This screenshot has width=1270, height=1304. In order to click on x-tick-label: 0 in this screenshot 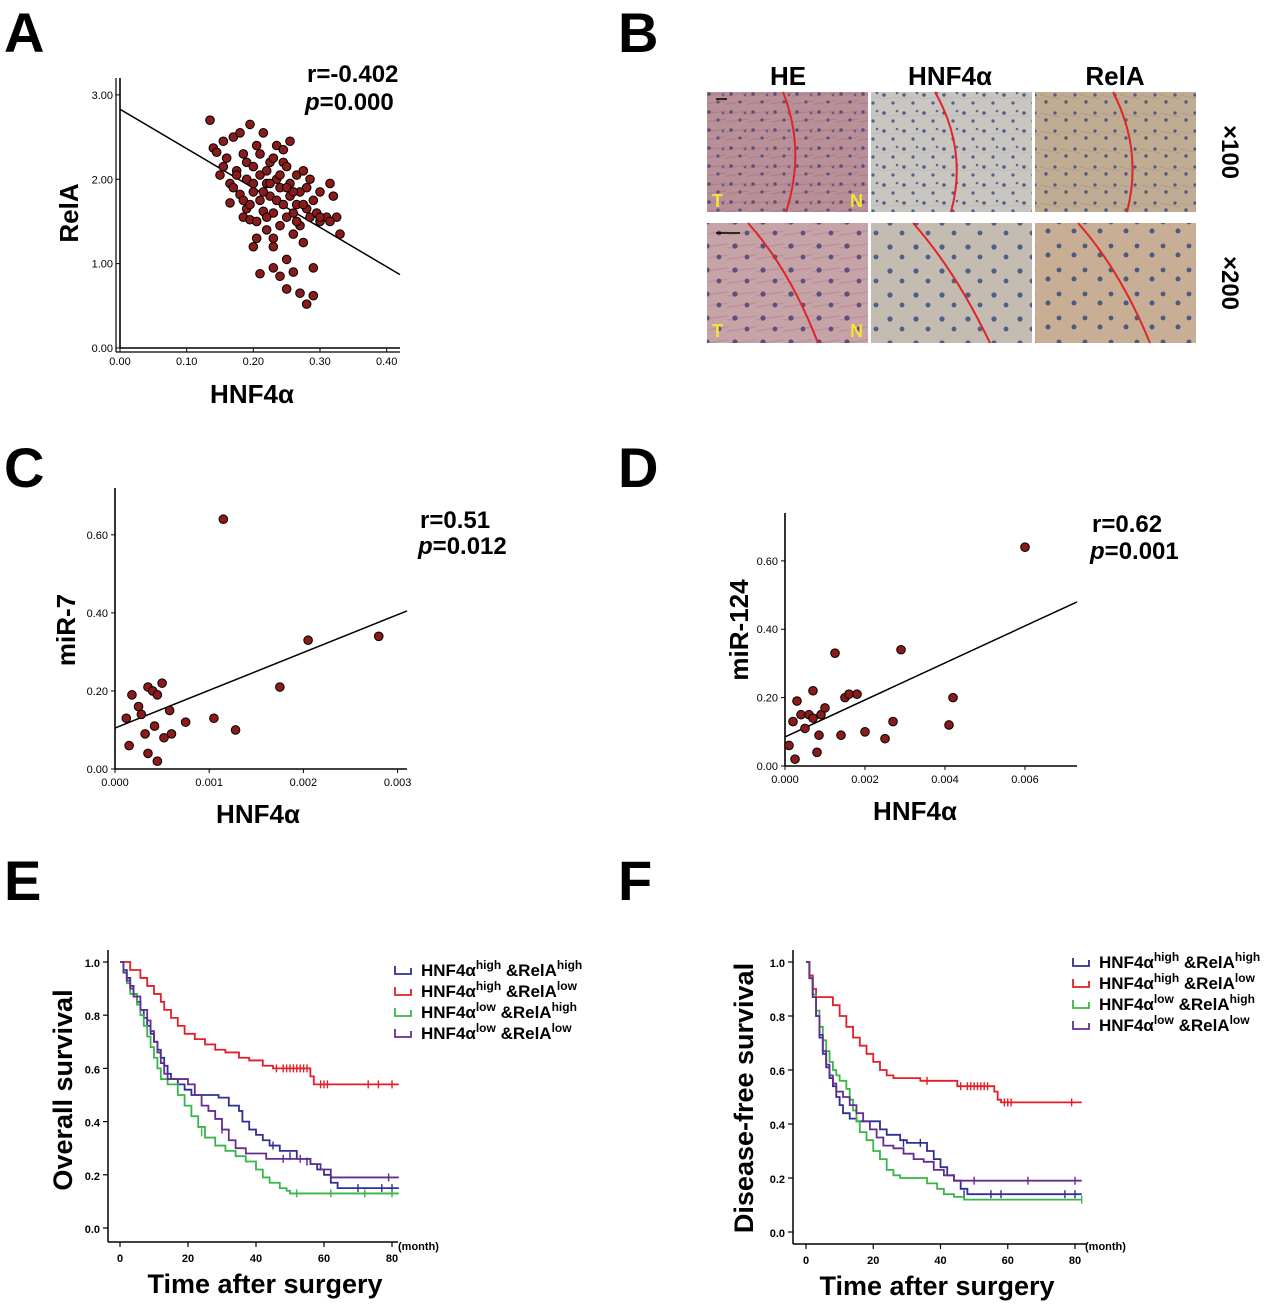, I will do `click(806, 1261)`.